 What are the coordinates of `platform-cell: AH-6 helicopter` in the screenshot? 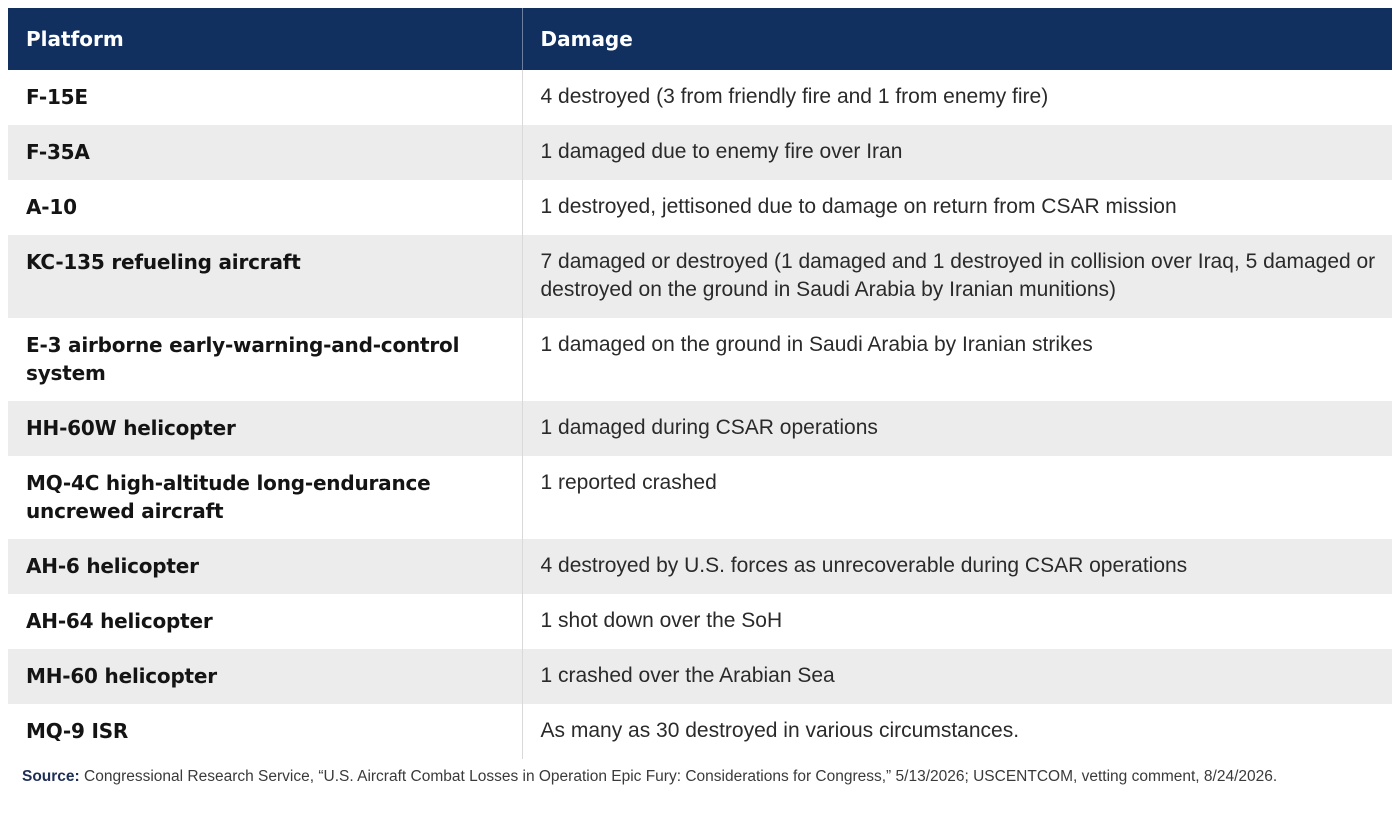 It's located at (265, 566).